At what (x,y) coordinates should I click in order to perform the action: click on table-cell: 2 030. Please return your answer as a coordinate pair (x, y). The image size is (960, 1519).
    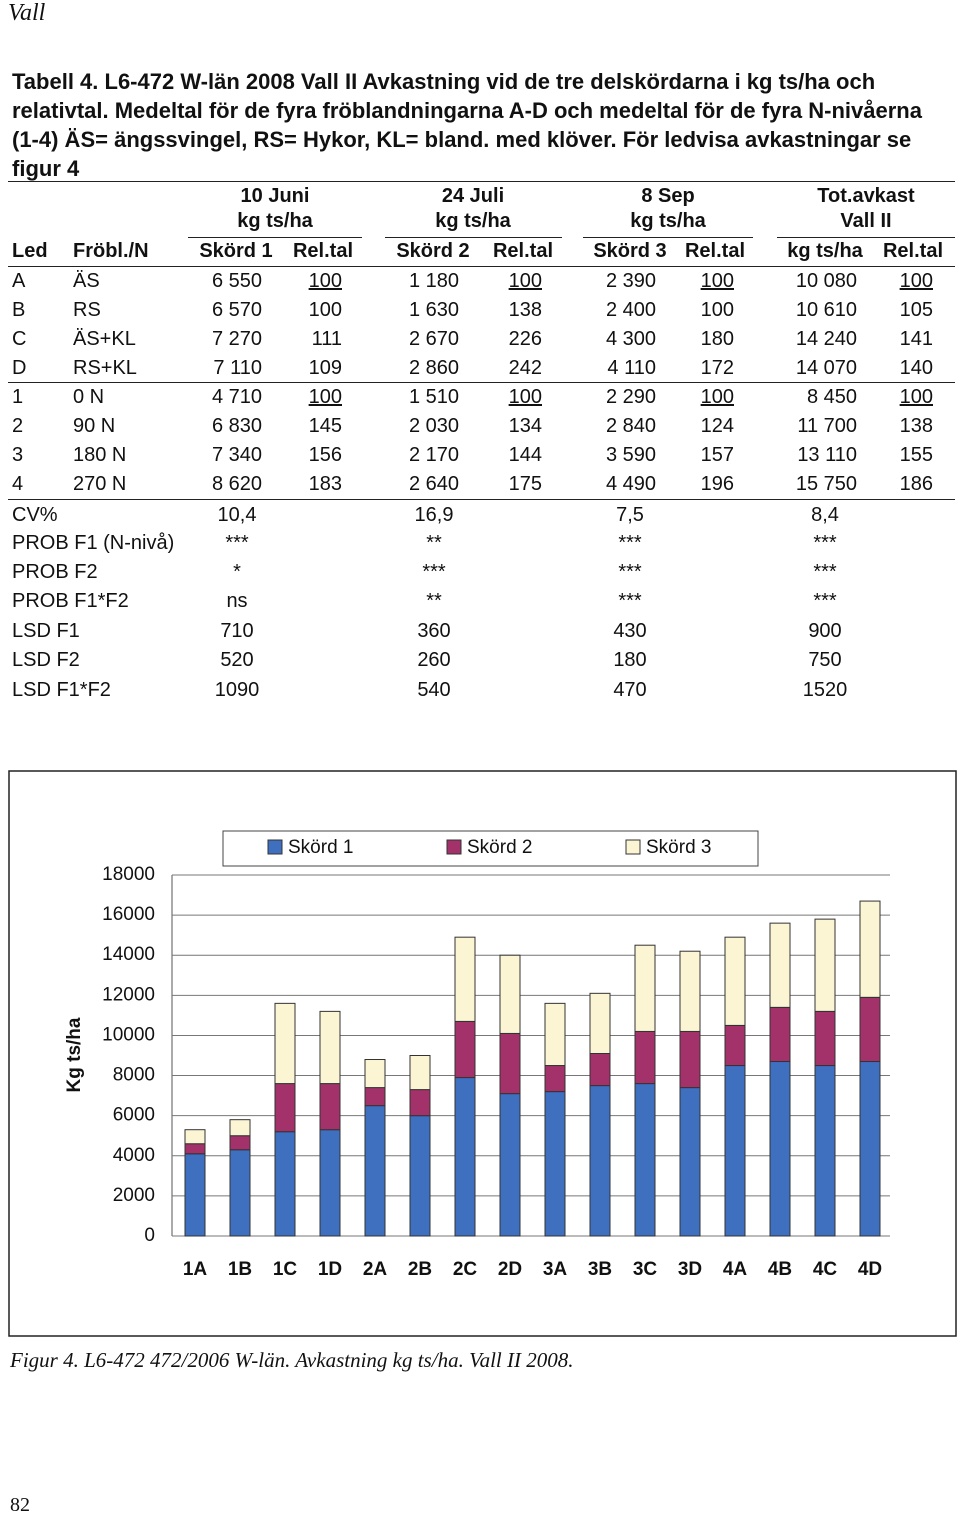
    Looking at the image, I should click on (433, 426).